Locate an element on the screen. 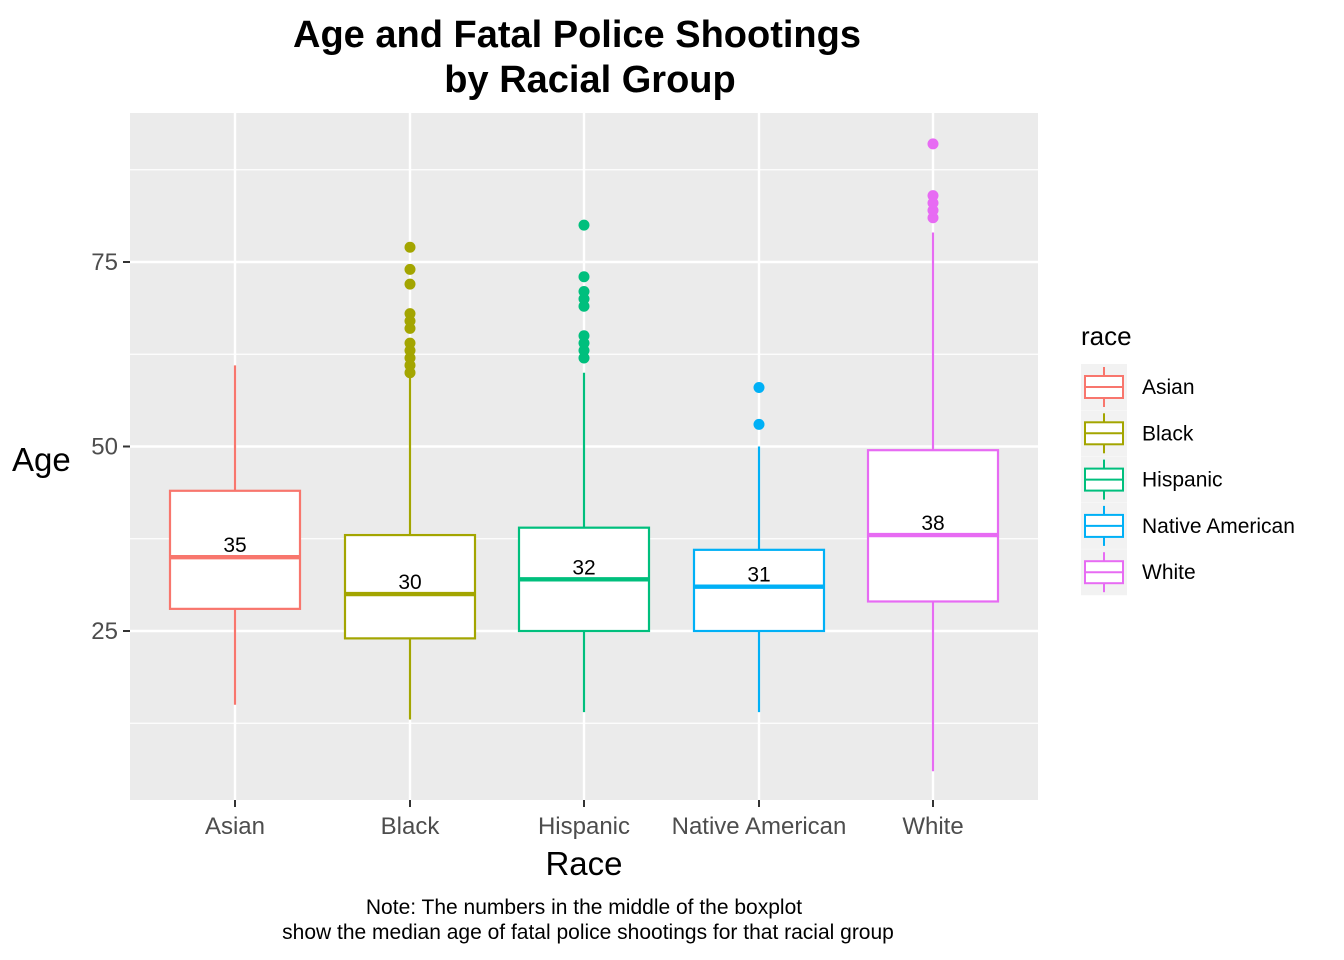  median-label: 31 is located at coordinates (758, 575).